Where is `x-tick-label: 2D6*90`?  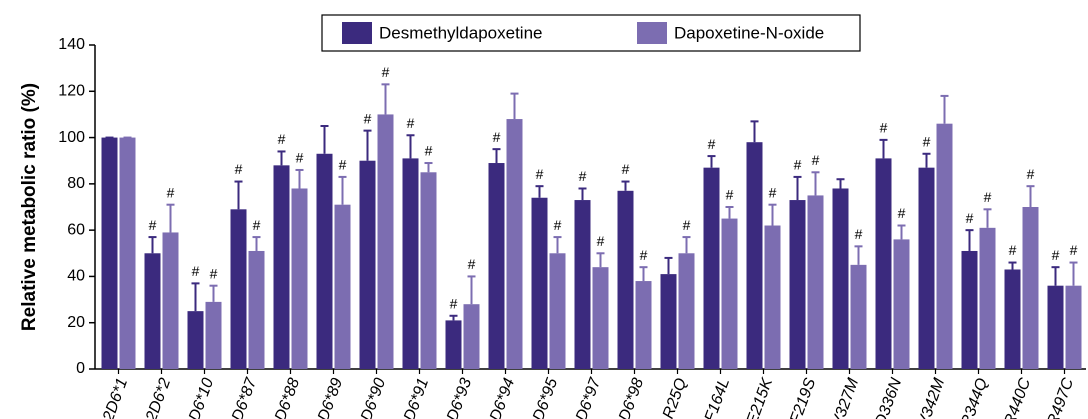 x-tick-label: 2D6*90 is located at coordinates (372, 397).